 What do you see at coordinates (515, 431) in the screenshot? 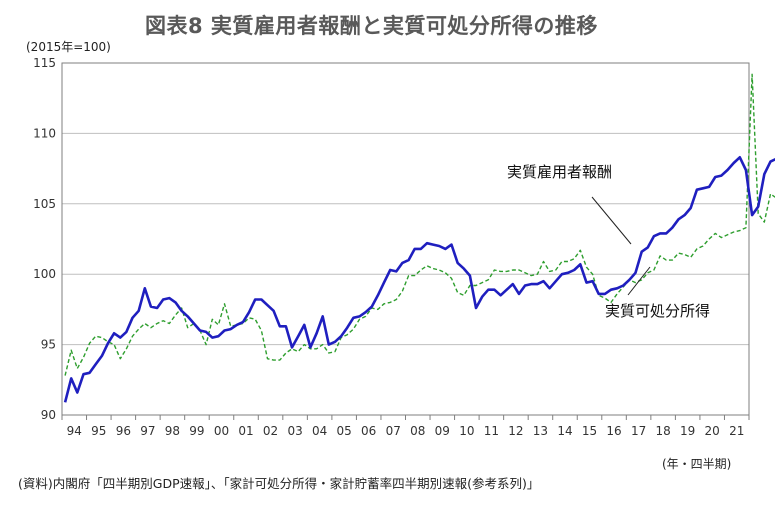
I see `x-tick-label: 12` at bounding box center [515, 431].